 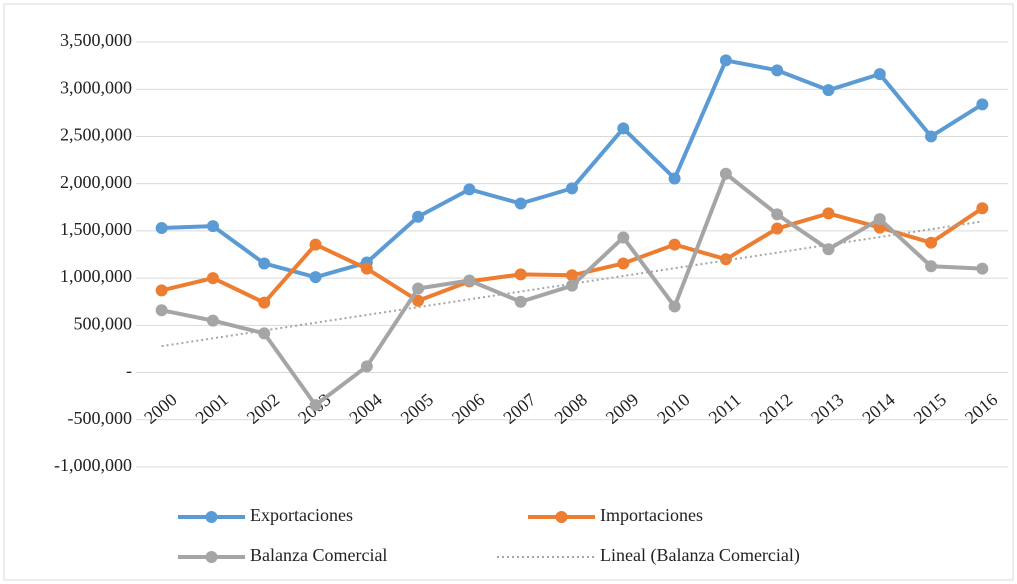 What do you see at coordinates (651, 515) in the screenshot?
I see `legend-label: Importaciones` at bounding box center [651, 515].